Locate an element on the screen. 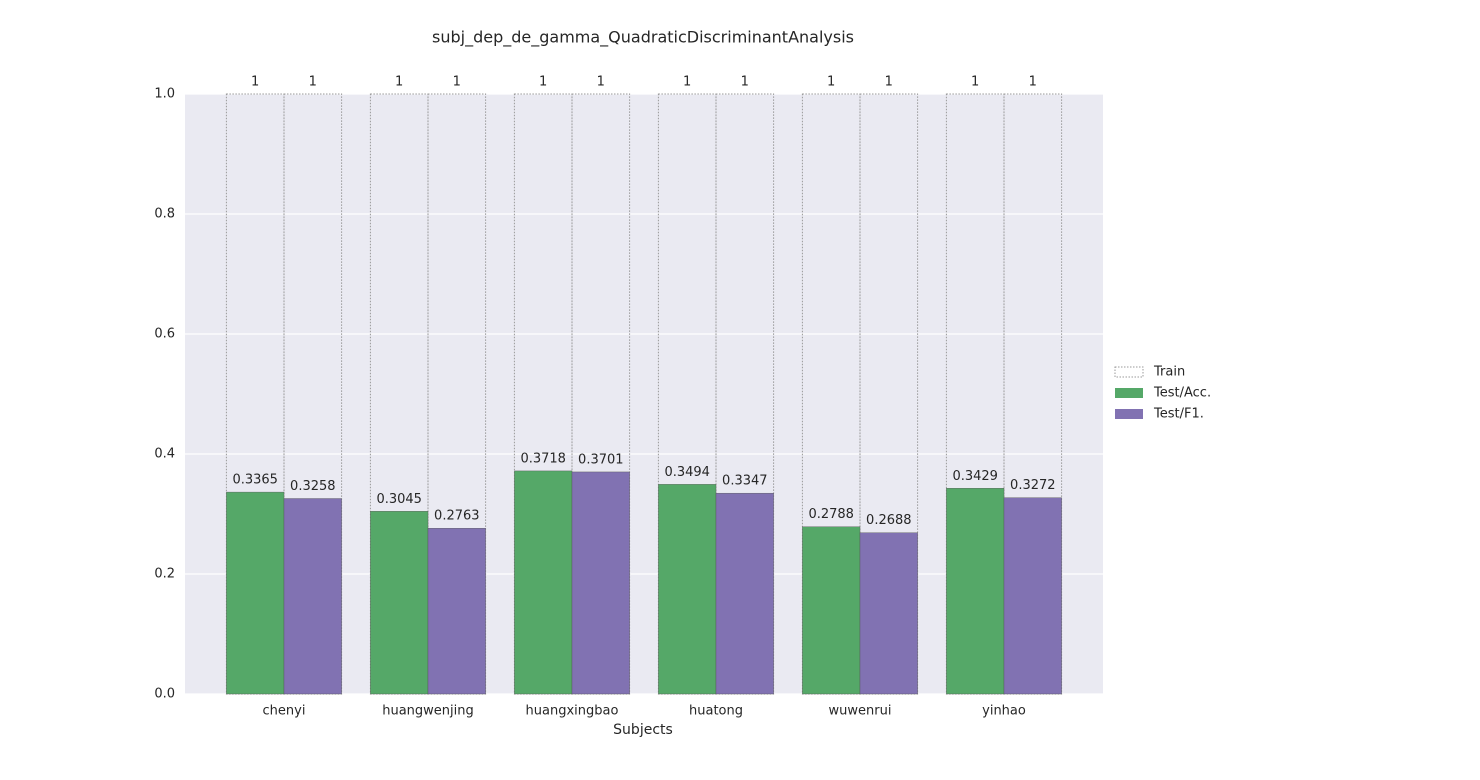  x-tick-label: yinhao is located at coordinates (1004, 711).